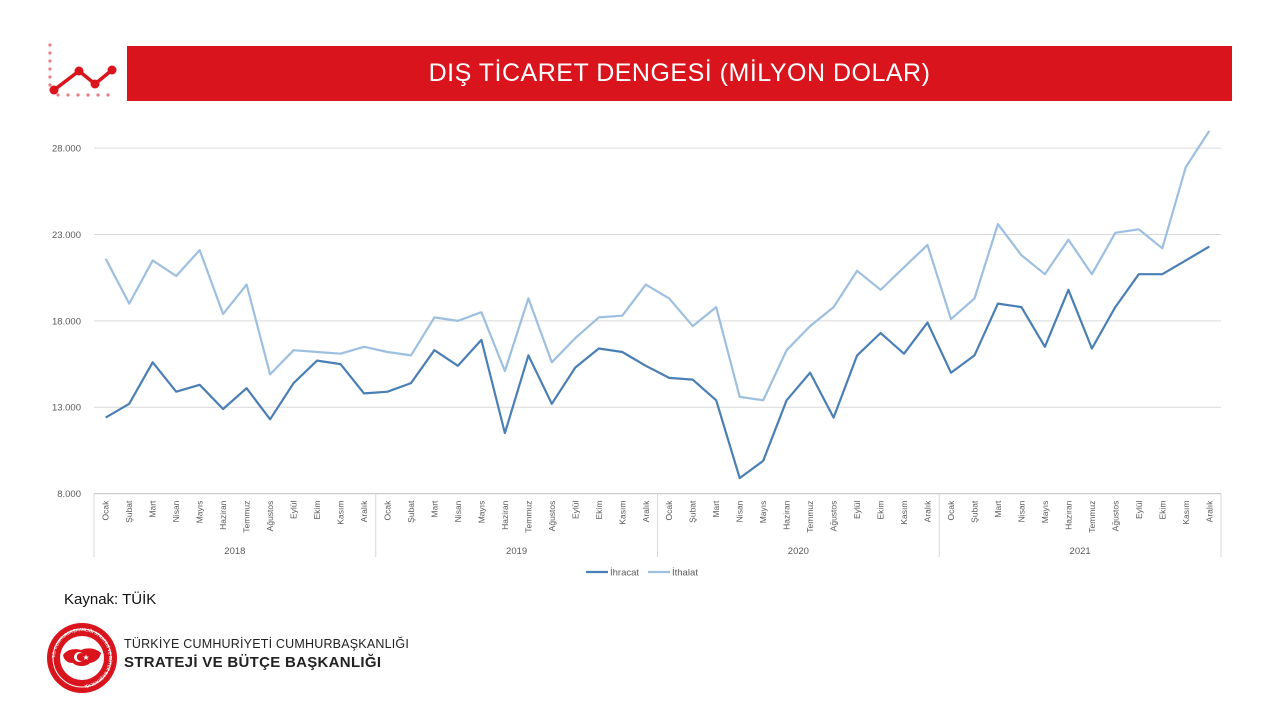 The height and width of the screenshot is (720, 1280). Describe the element at coordinates (110, 599) in the screenshot. I see `source-note: Kaynak: TÜİK` at that location.